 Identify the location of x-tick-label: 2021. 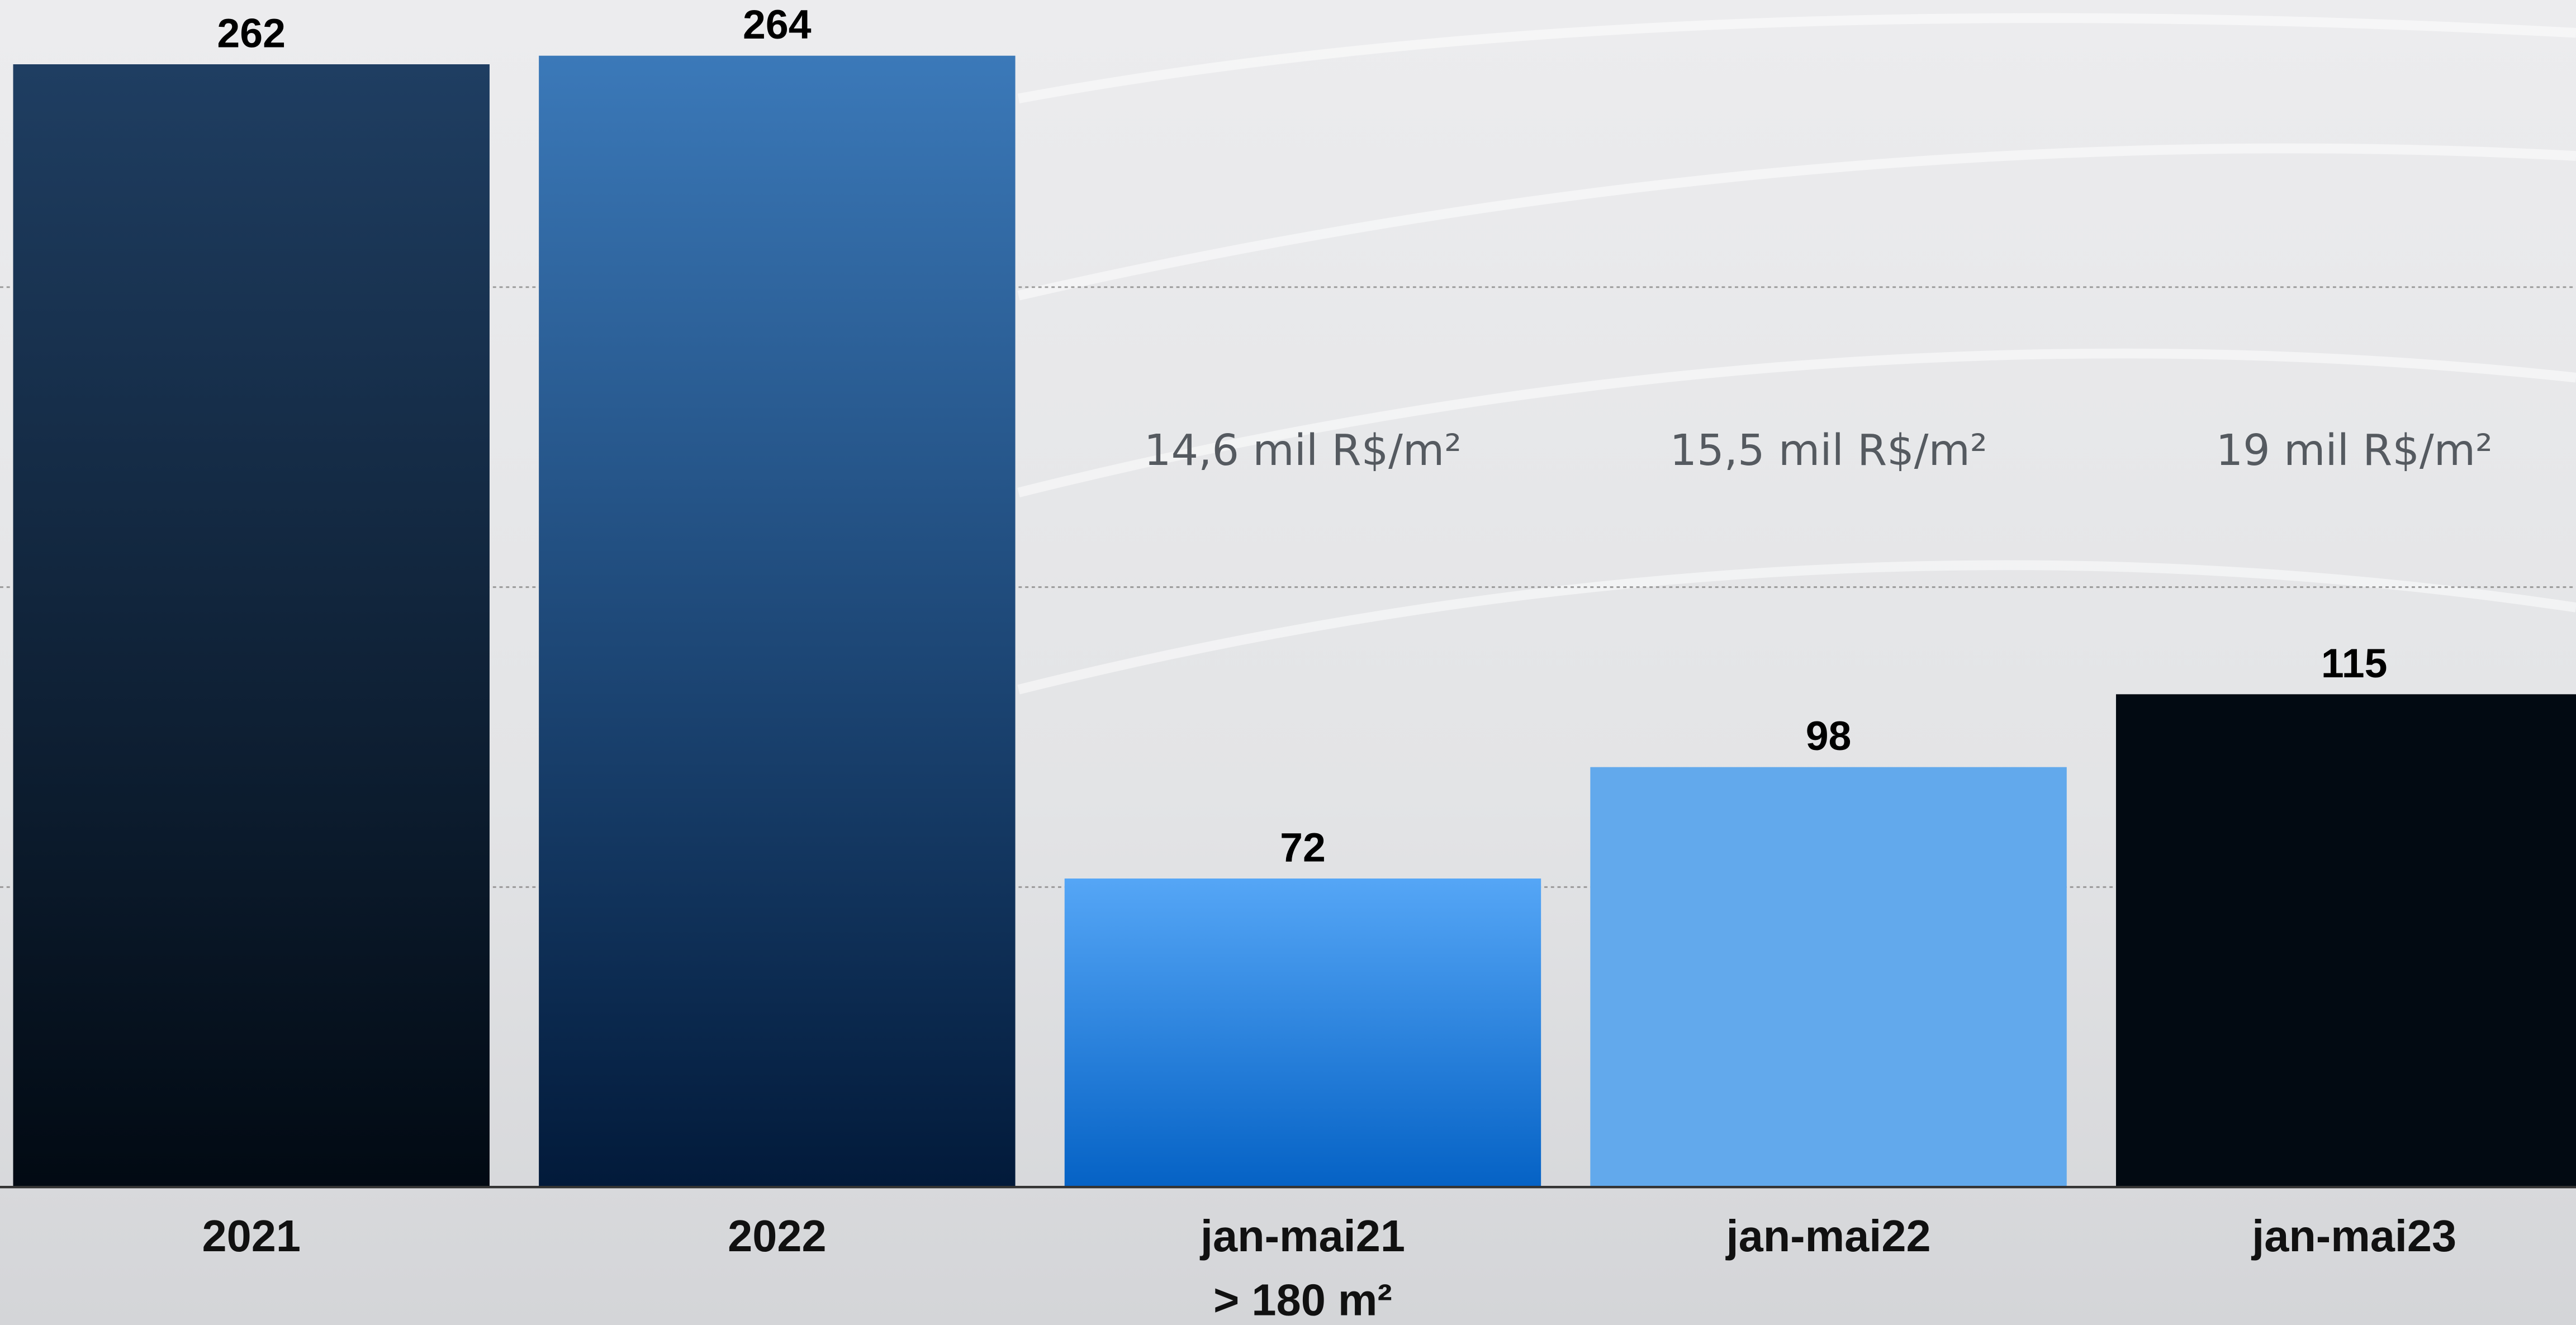
(251, 1236).